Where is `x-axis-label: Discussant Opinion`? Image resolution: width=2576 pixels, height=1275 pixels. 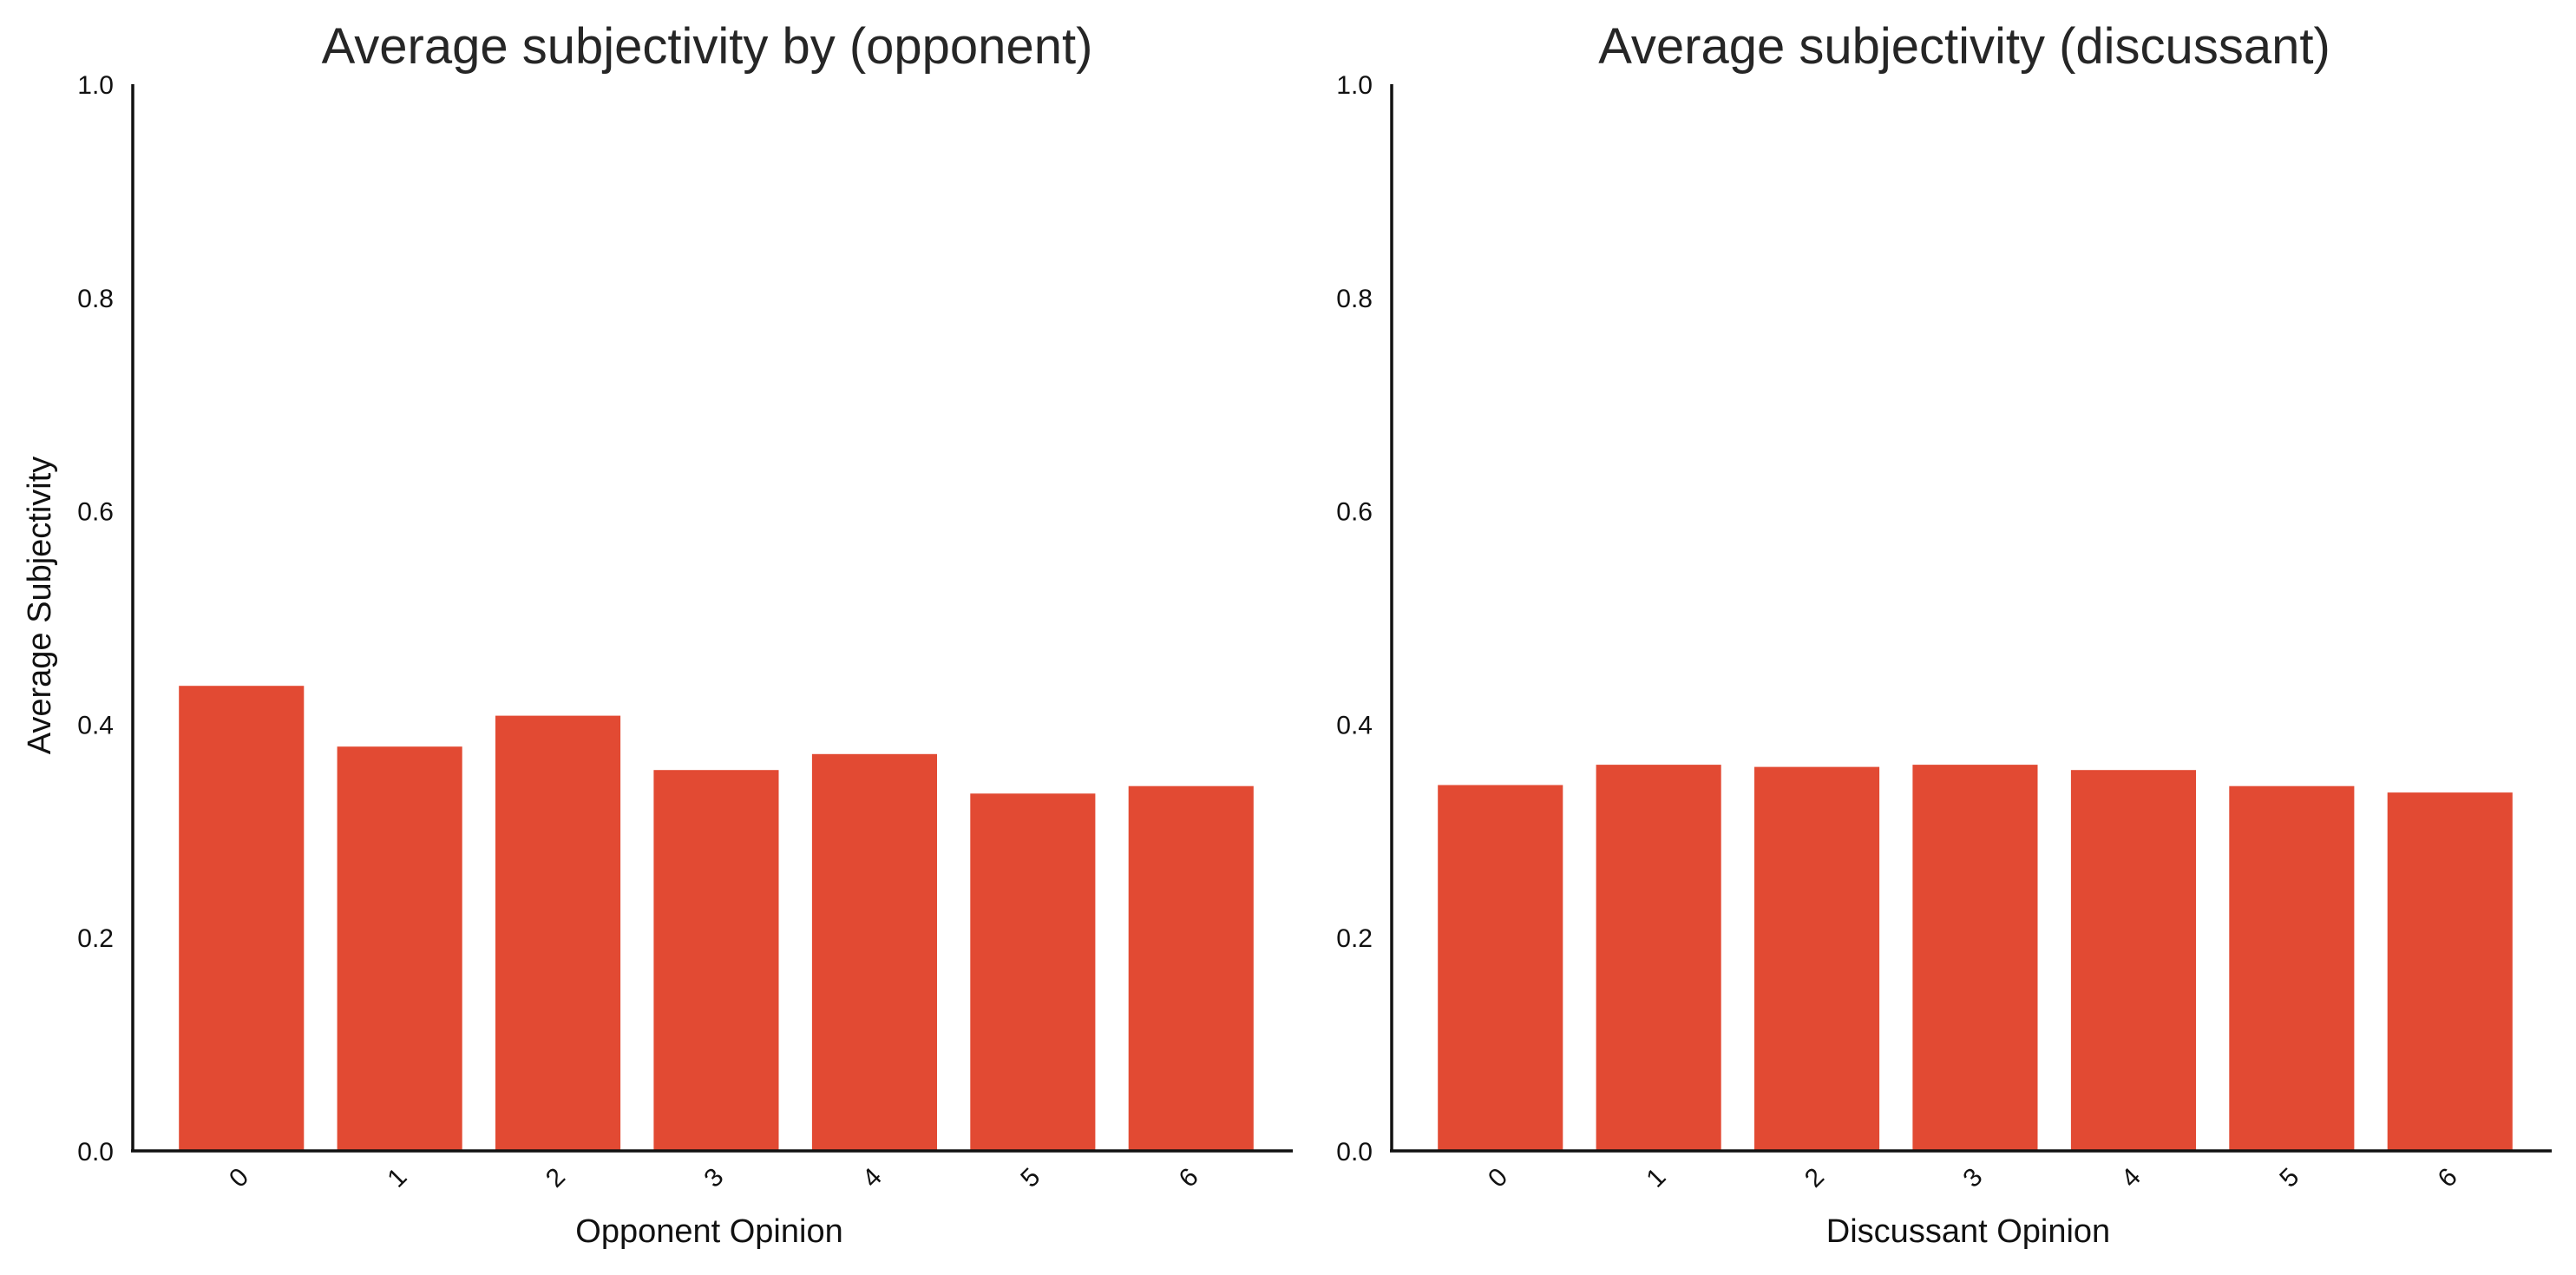
x-axis-label: Discussant Opinion is located at coordinates (1968, 1231).